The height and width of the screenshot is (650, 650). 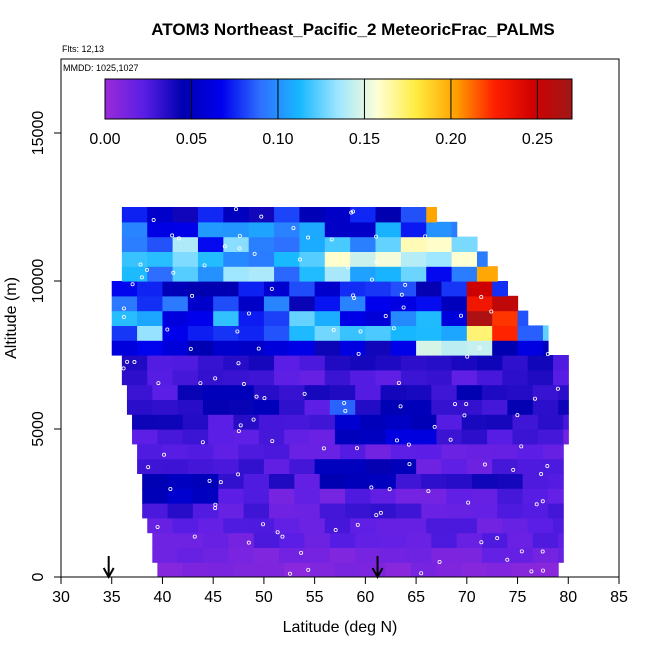 I want to click on x-axis: 30 35 40 45 50 55 60 65 70 75 80 85, so click(x=340, y=591).